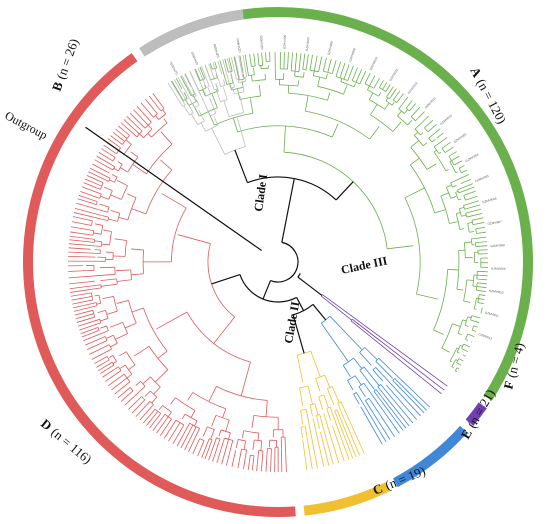 The width and height of the screenshot is (550, 524). Describe the element at coordinates (308, 43) in the screenshot. I see `leaf-label: GZHVI007` at that location.